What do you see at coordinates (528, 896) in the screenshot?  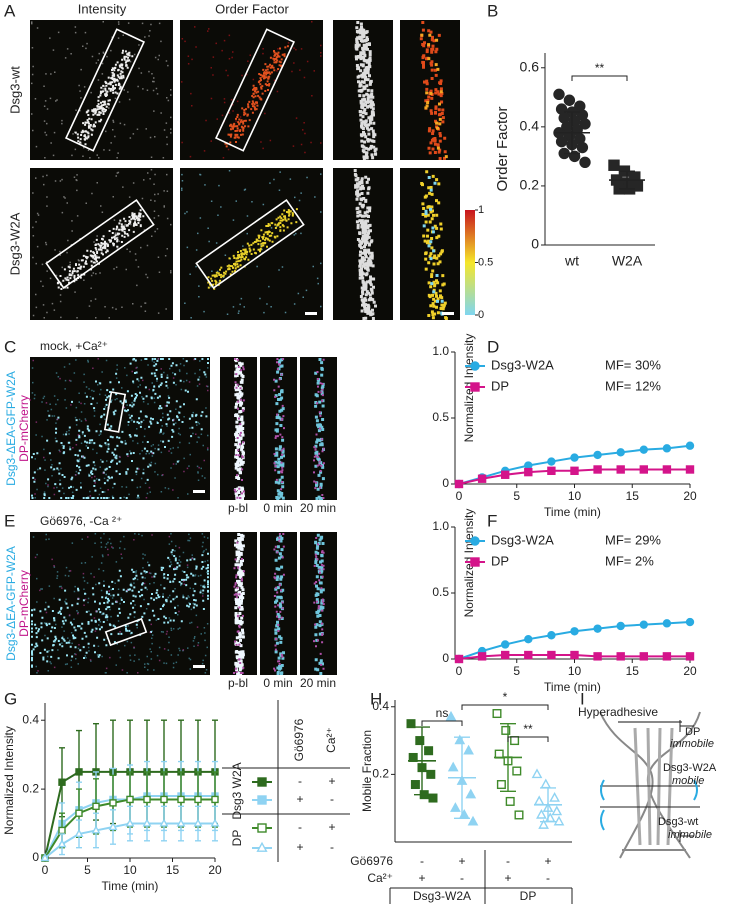 I see `group-label: DP` at bounding box center [528, 896].